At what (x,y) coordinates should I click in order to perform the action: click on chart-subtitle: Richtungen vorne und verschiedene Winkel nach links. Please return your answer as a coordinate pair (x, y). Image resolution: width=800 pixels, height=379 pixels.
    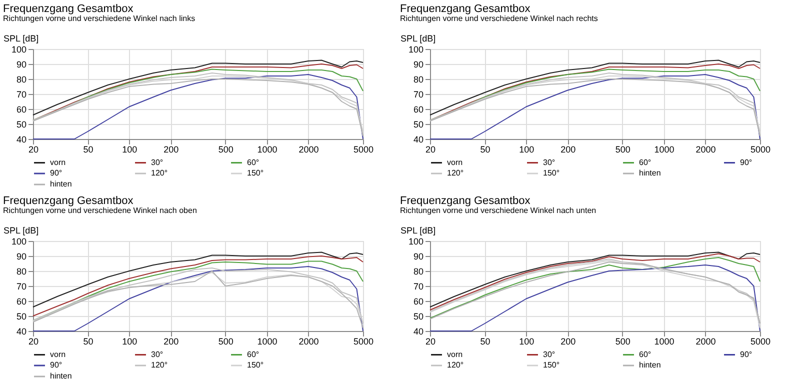
    Looking at the image, I should click on (99, 18).